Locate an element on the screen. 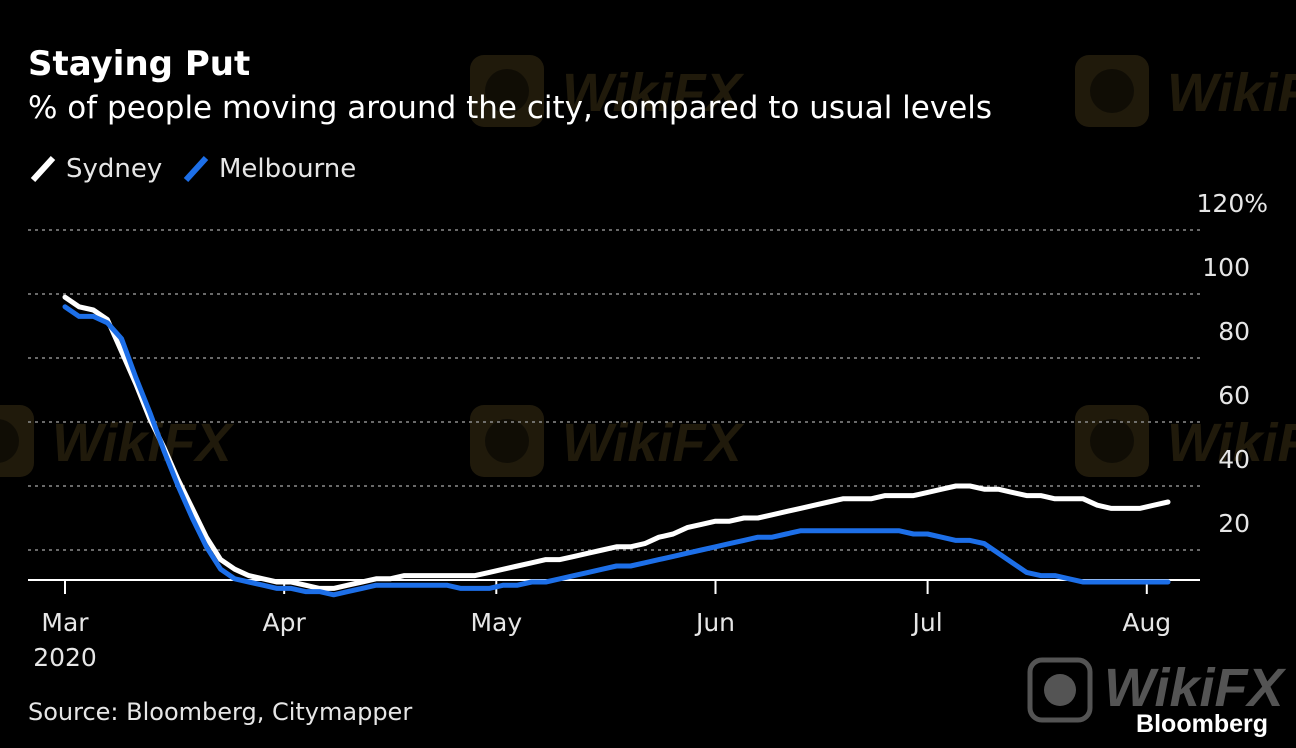 The height and width of the screenshot is (748, 1296). y-tick-label-40: 40 is located at coordinates (1234, 459).